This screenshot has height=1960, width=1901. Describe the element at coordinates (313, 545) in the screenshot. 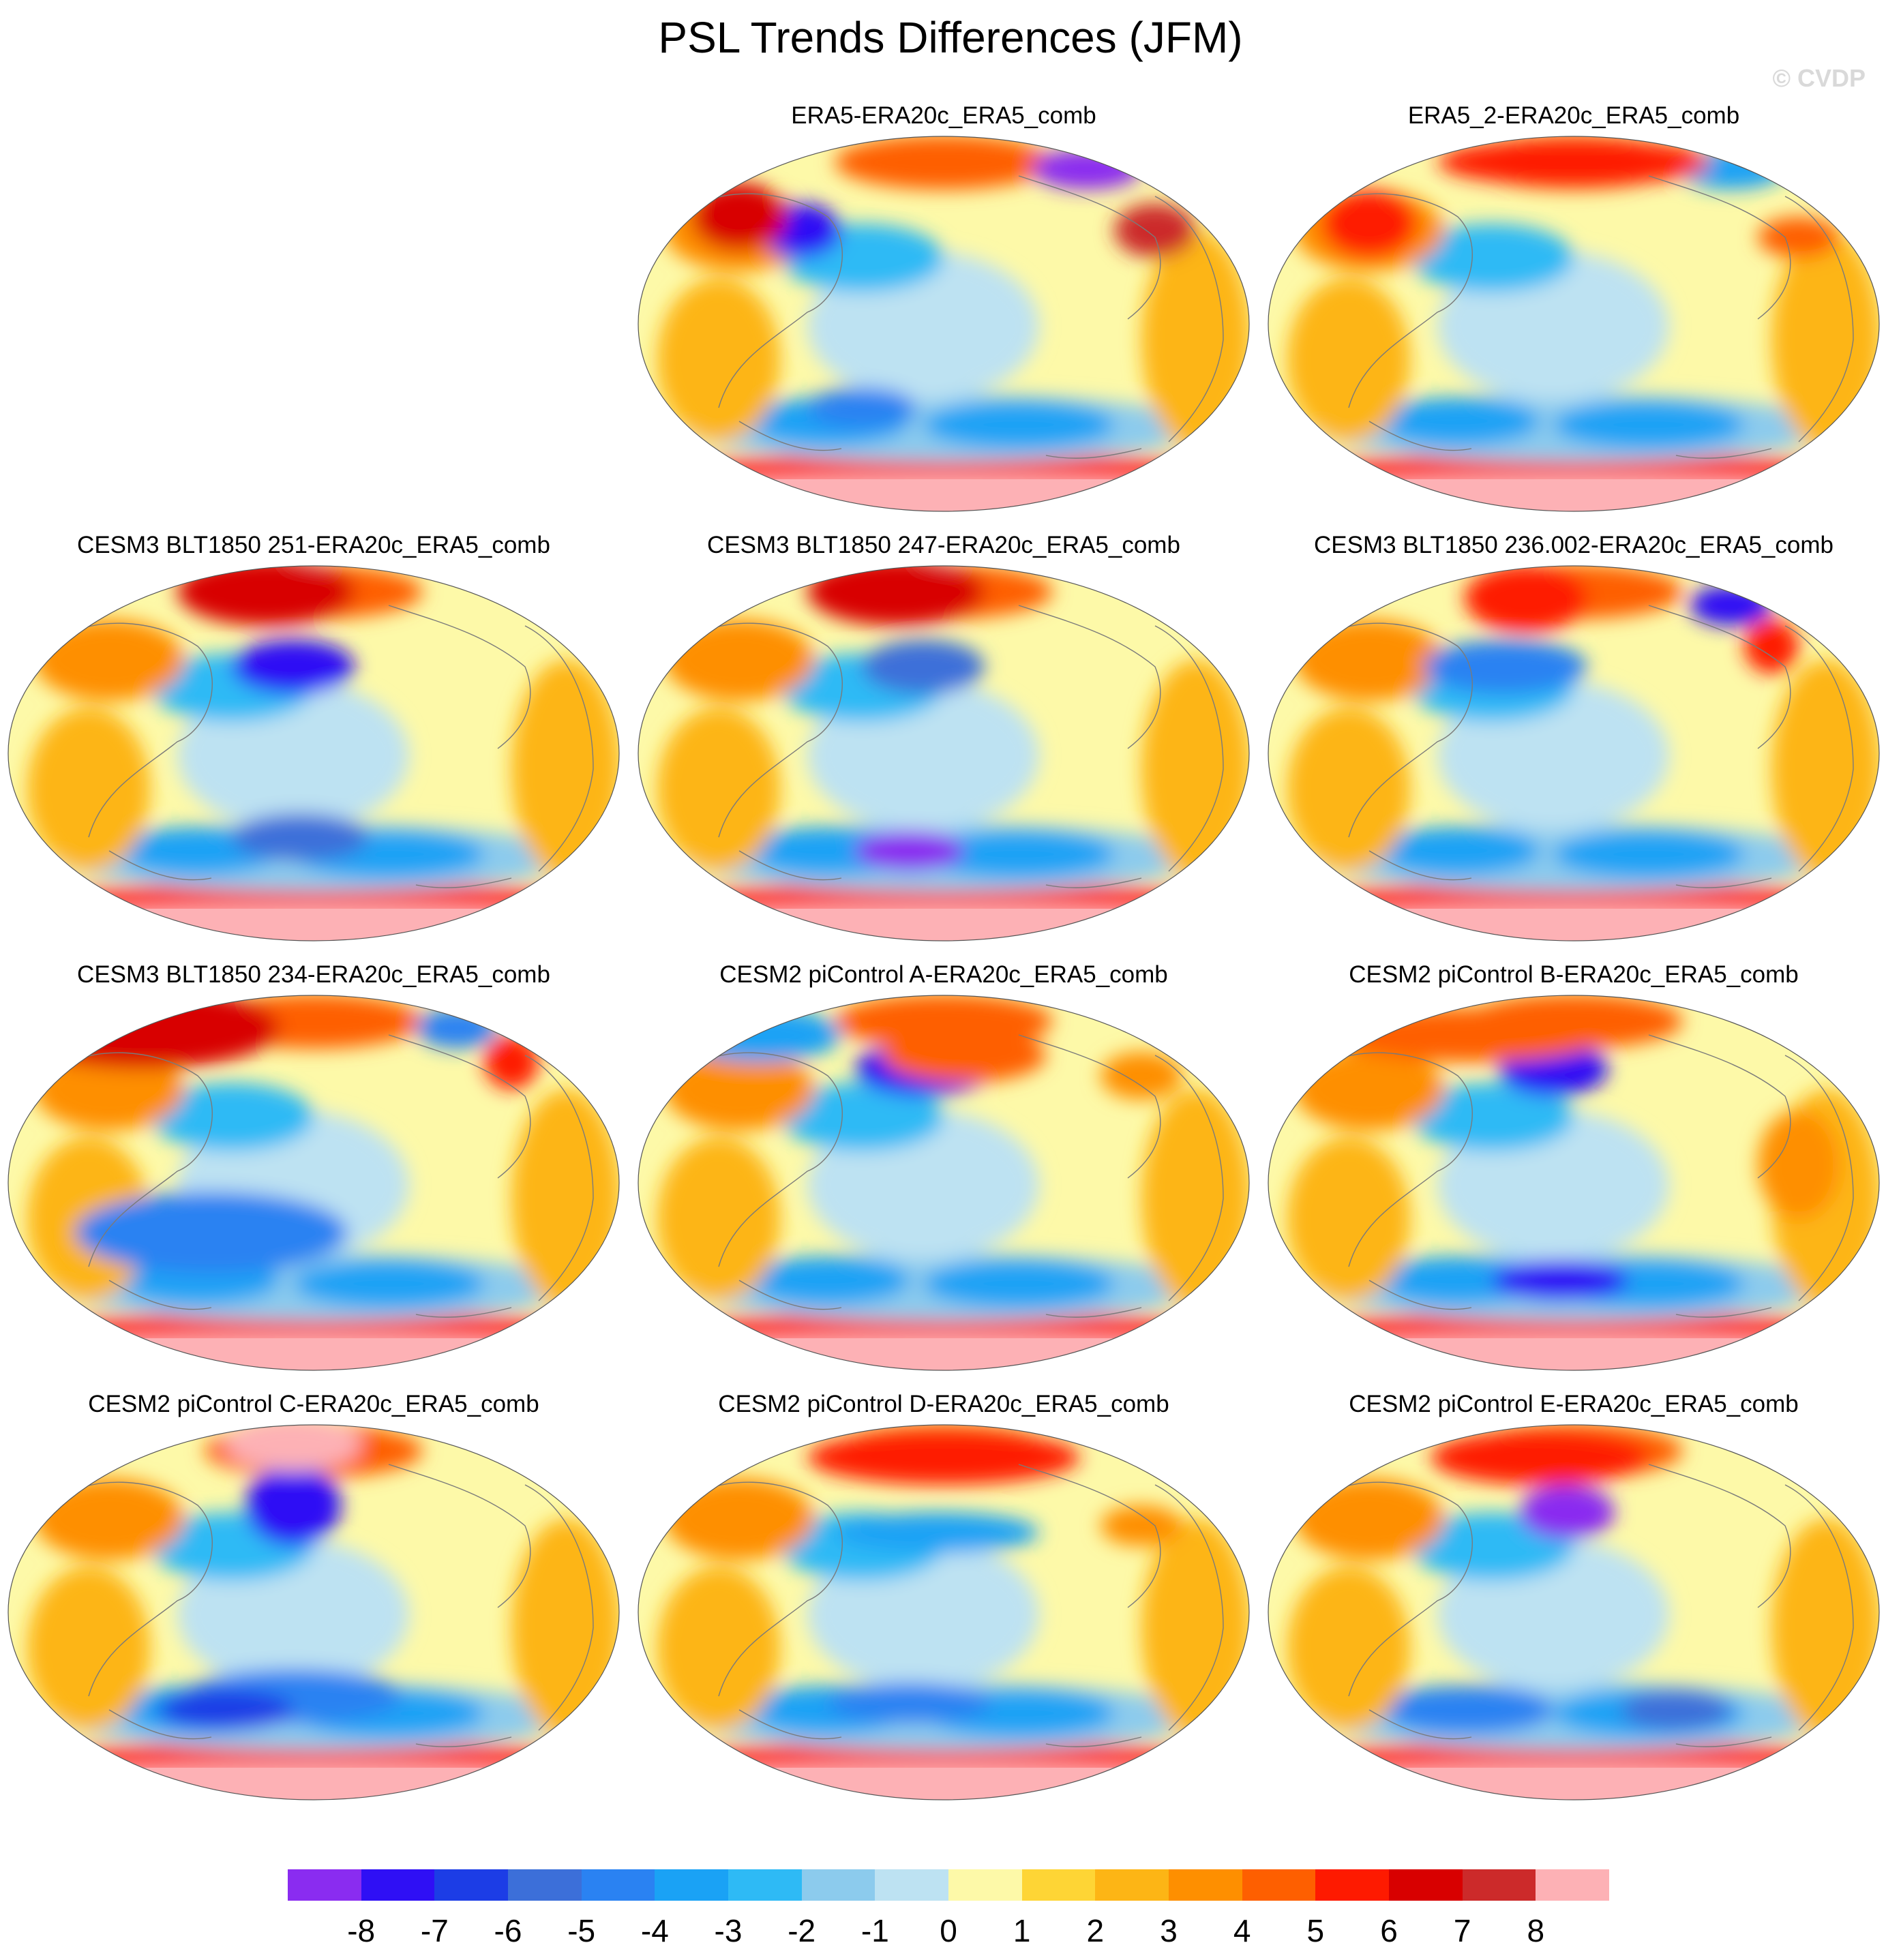

I see `panel-title: CESM3 BLT1850 251-ERA20c_ERA5_comb` at that location.